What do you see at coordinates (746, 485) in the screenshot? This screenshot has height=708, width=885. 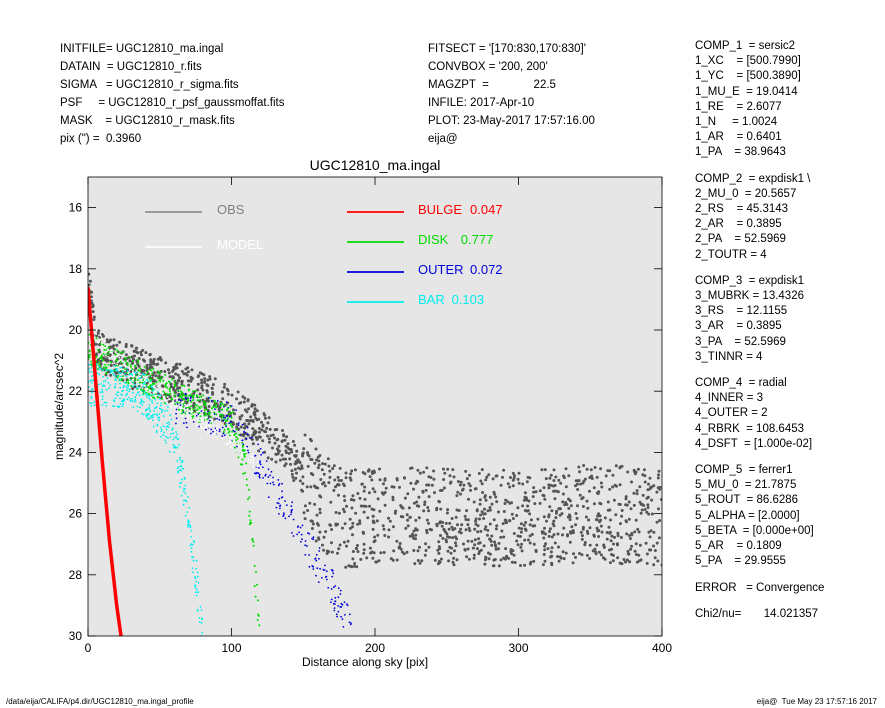 I see `parameter-line: 5_MU_0 = 21.7875` at bounding box center [746, 485].